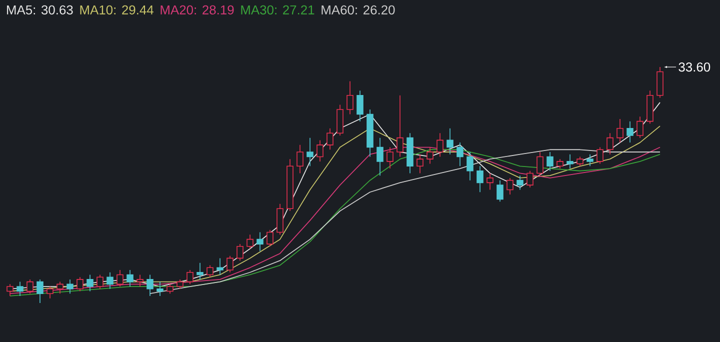  Describe the element at coordinates (40, 9) in the screenshot. I see `text: MA5: 30.63` at that location.